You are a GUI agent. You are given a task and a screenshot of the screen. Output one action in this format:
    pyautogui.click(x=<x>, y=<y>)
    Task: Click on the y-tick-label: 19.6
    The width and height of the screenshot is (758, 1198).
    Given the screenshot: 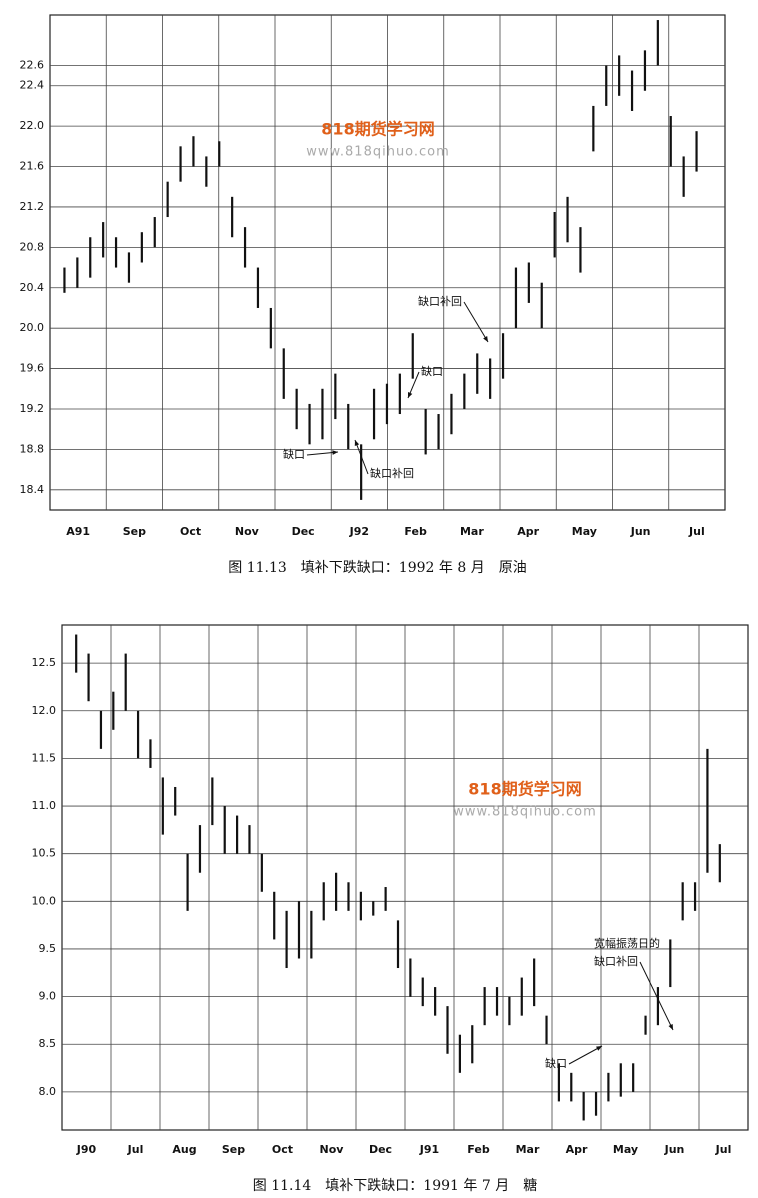 What is the action you would take?
    pyautogui.click(x=32, y=368)
    